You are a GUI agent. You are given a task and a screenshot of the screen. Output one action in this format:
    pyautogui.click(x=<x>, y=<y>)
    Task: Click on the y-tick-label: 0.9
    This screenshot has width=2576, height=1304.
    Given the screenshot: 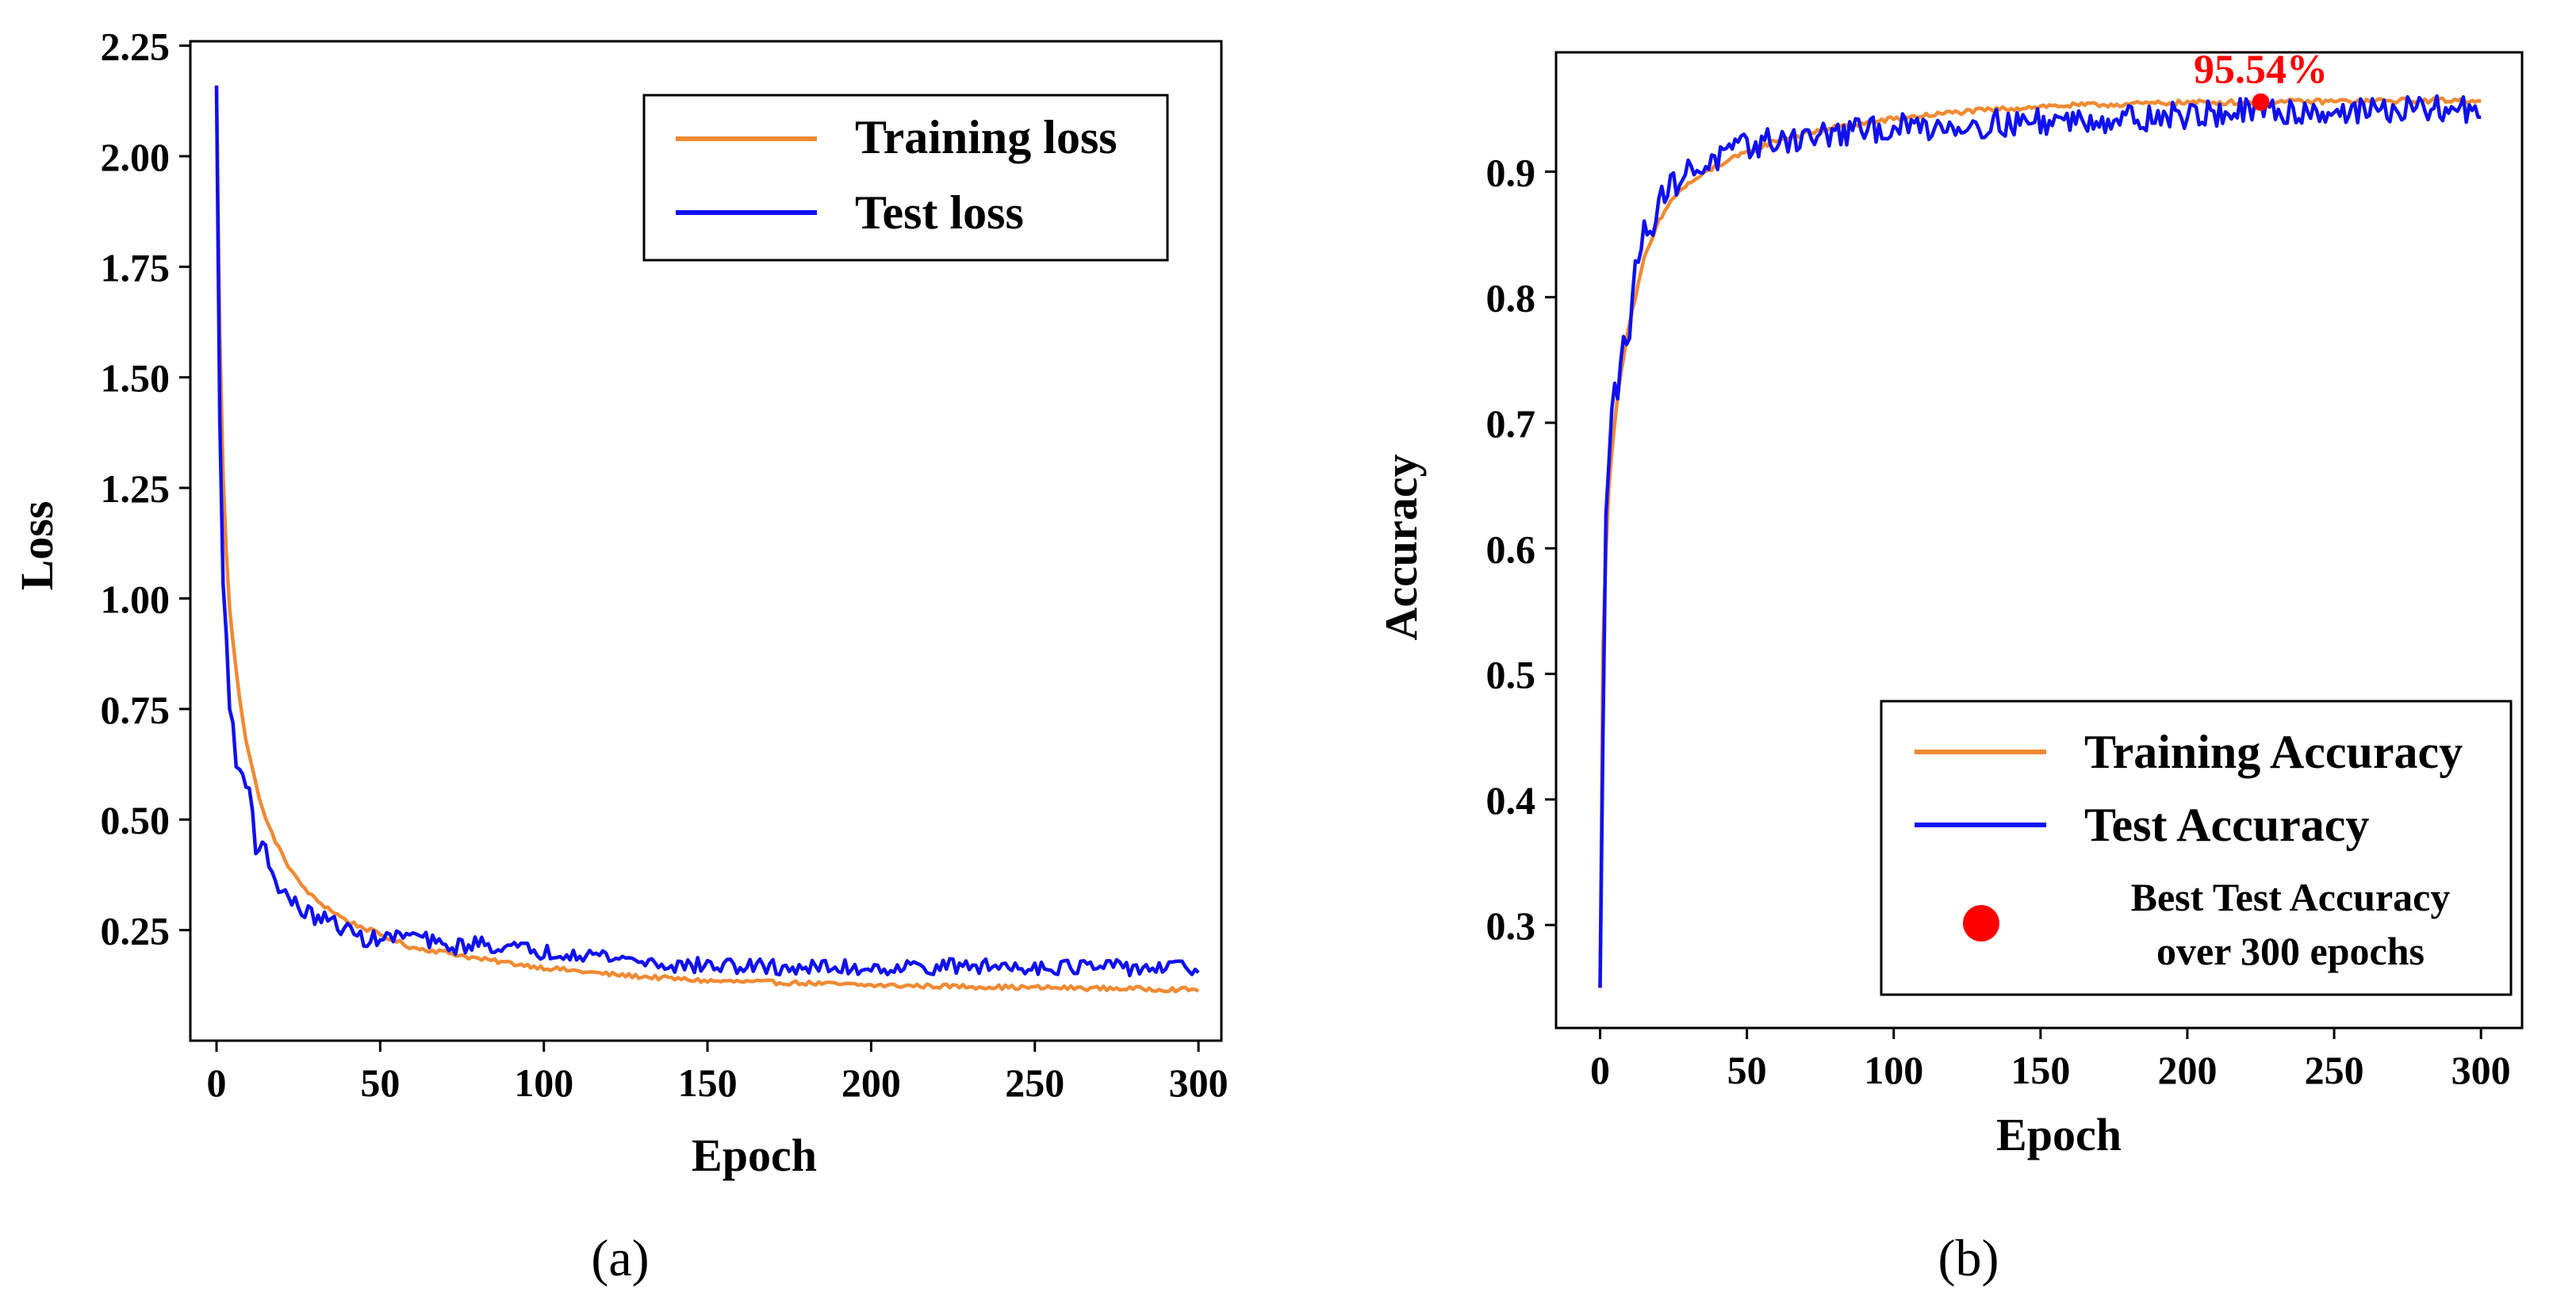 What is the action you would take?
    pyautogui.click(x=1511, y=172)
    